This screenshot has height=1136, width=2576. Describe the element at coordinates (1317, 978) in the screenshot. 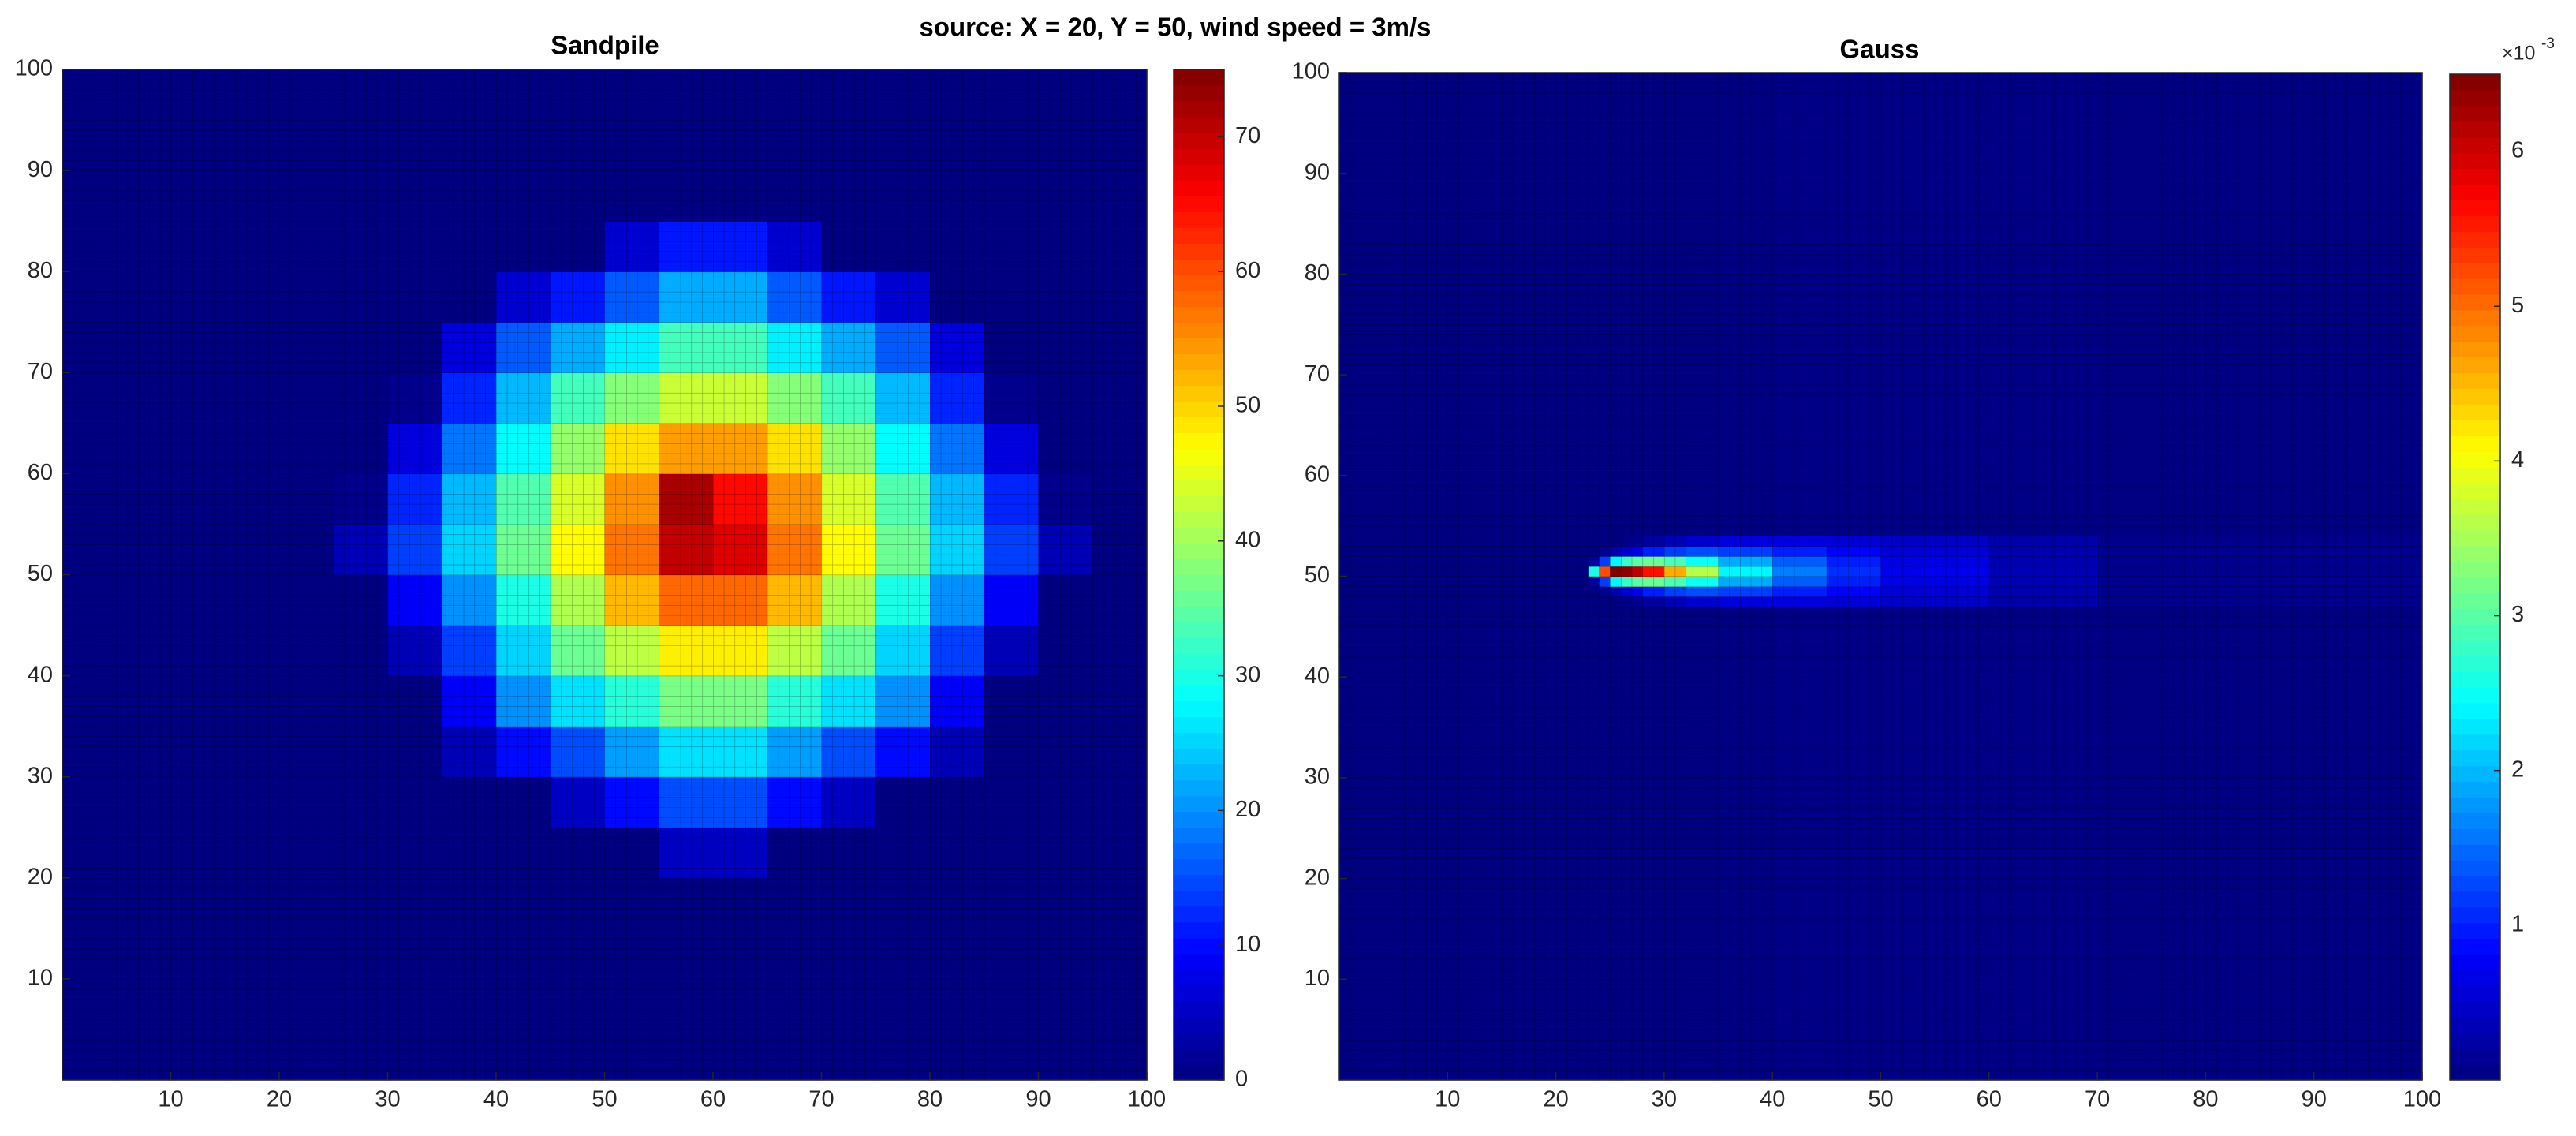

I see `y-tick-label: 10` at that location.